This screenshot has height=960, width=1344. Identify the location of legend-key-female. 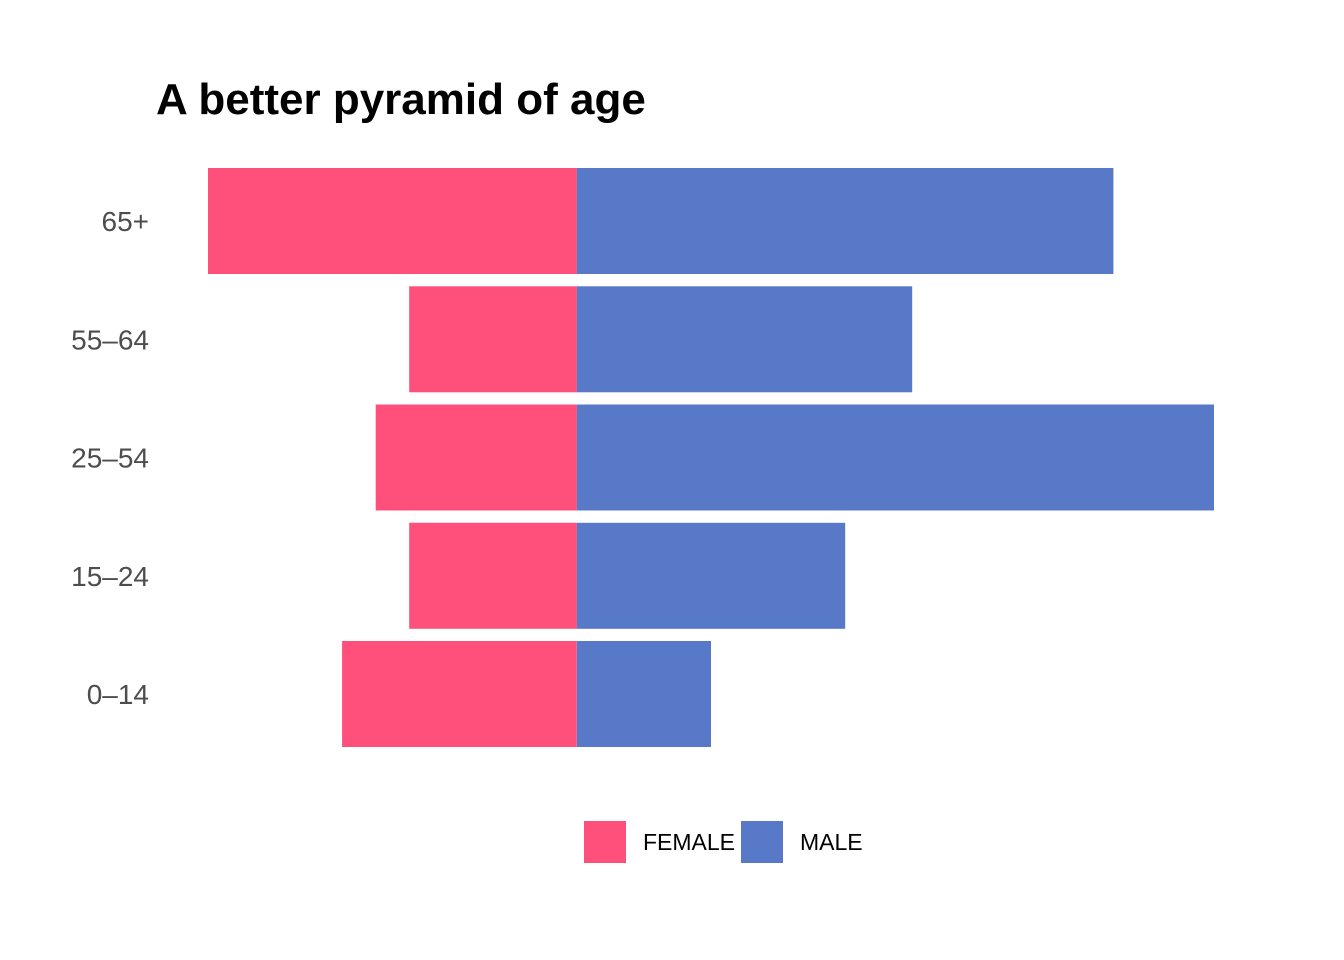
(605, 842).